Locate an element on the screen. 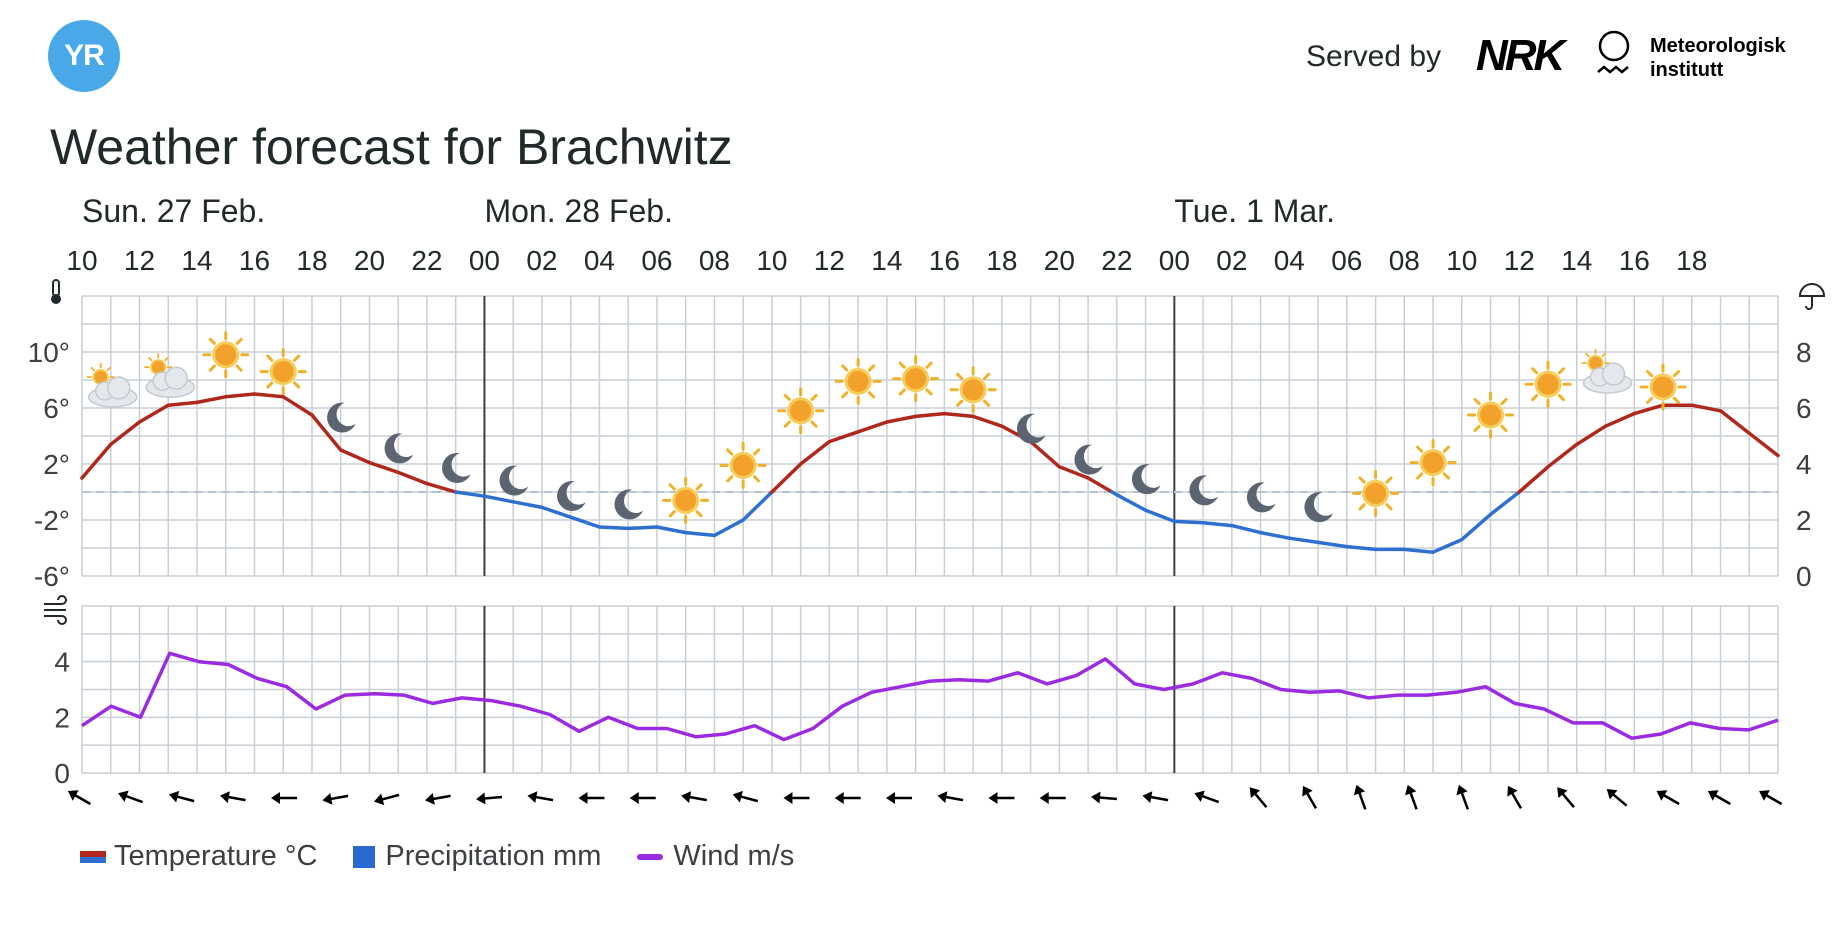 The height and width of the screenshot is (935, 1847). legend-temperature-swatch is located at coordinates (93, 856).